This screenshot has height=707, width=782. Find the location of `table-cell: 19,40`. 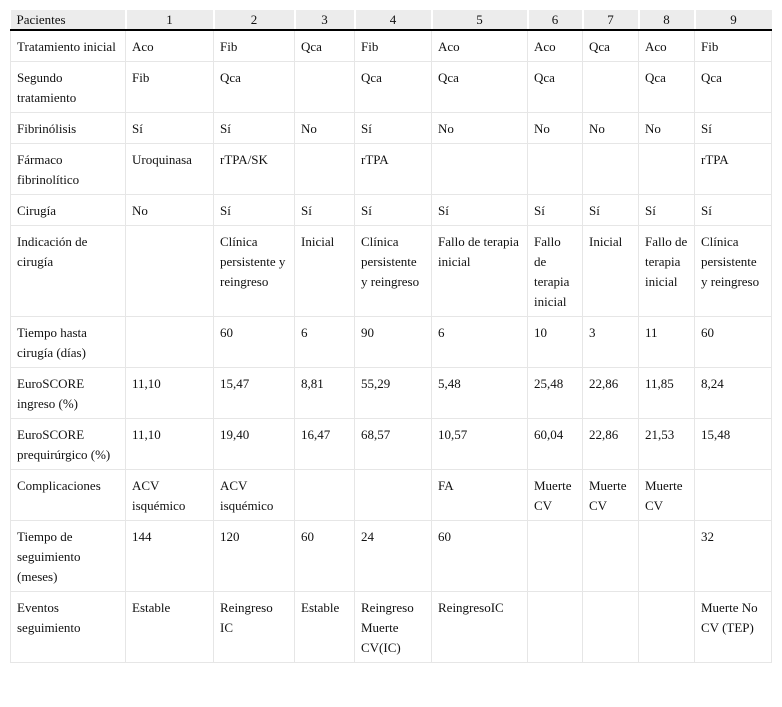

table-cell: 19,40 is located at coordinates (254, 444).